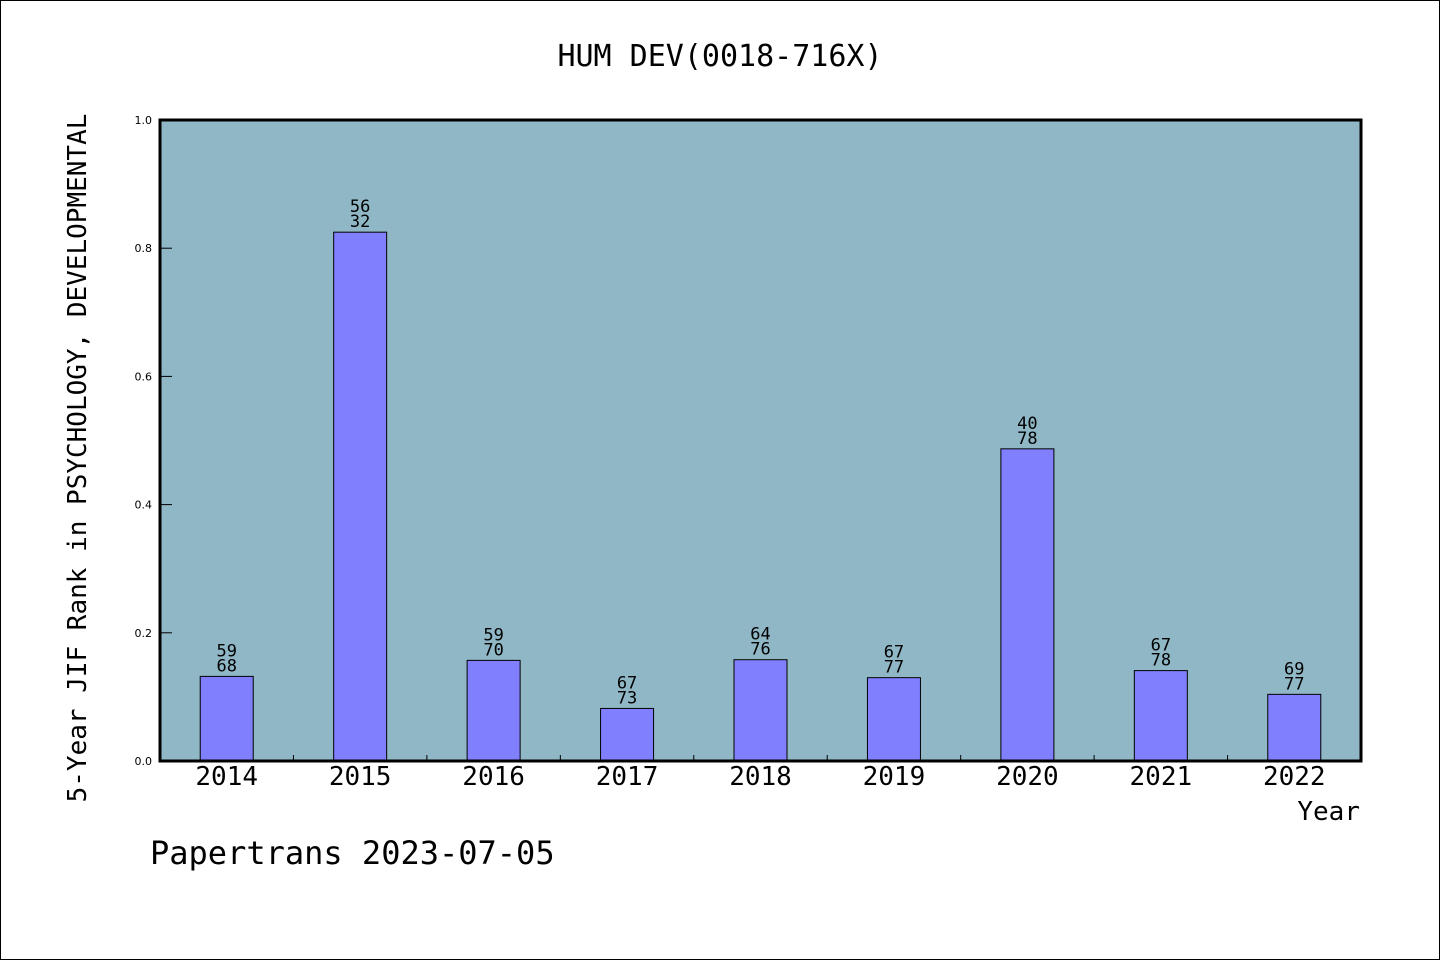  I want to click on bar-label-rank-2021: 67, so click(1161, 646).